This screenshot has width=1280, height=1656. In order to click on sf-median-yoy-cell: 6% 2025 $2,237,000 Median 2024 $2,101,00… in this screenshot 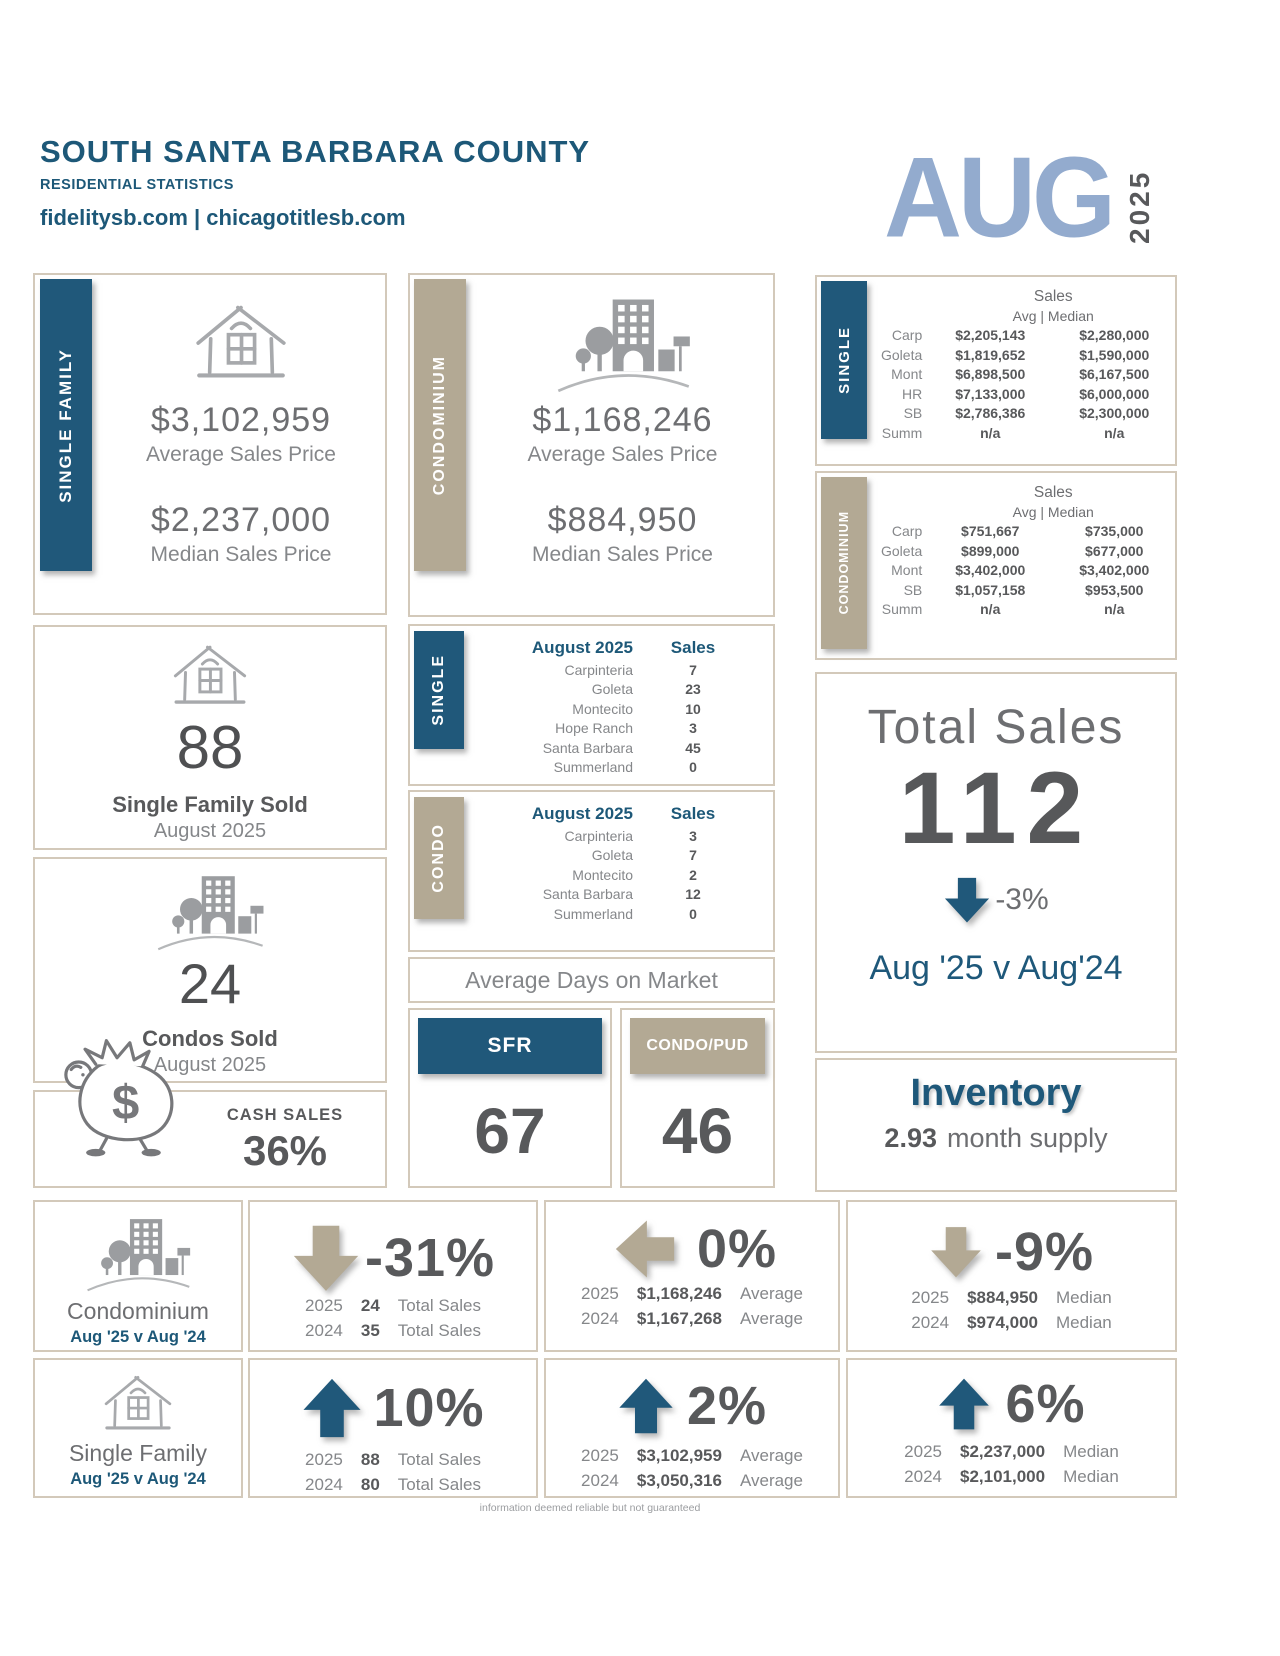, I will do `click(1011, 1428)`.